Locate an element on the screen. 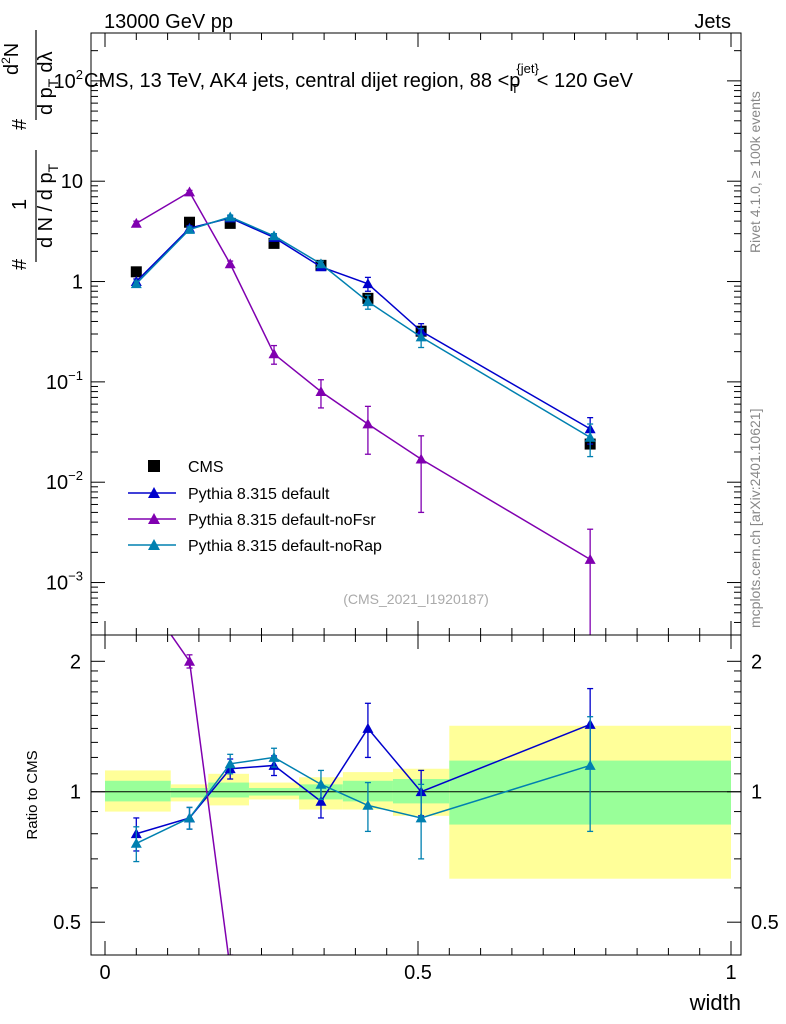 The width and height of the screenshot is (786, 1024). top-series-2-group is located at coordinates (363, 334).